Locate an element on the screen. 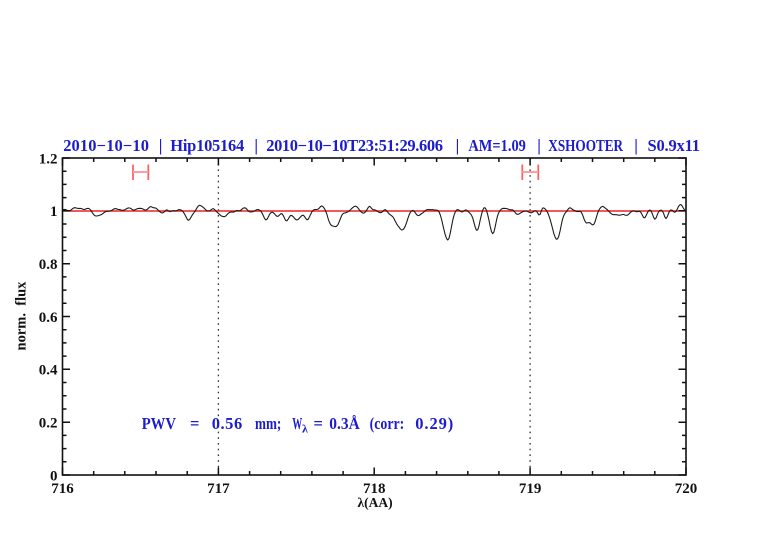 This screenshot has height=542, width=782. svg-text: 720 is located at coordinates (686, 489).